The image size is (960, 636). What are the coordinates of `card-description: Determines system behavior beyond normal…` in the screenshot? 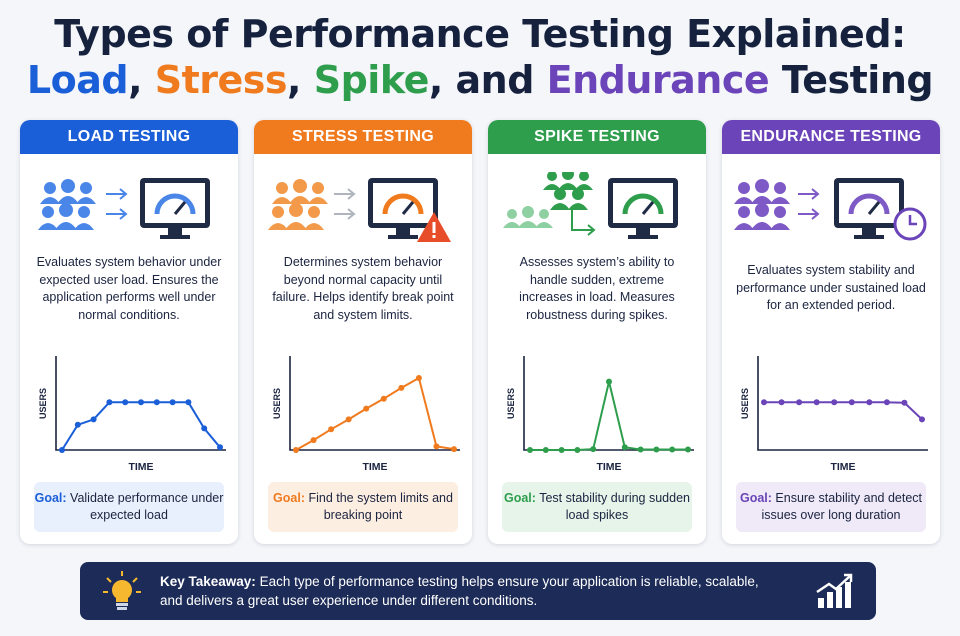 It's located at (363, 288).